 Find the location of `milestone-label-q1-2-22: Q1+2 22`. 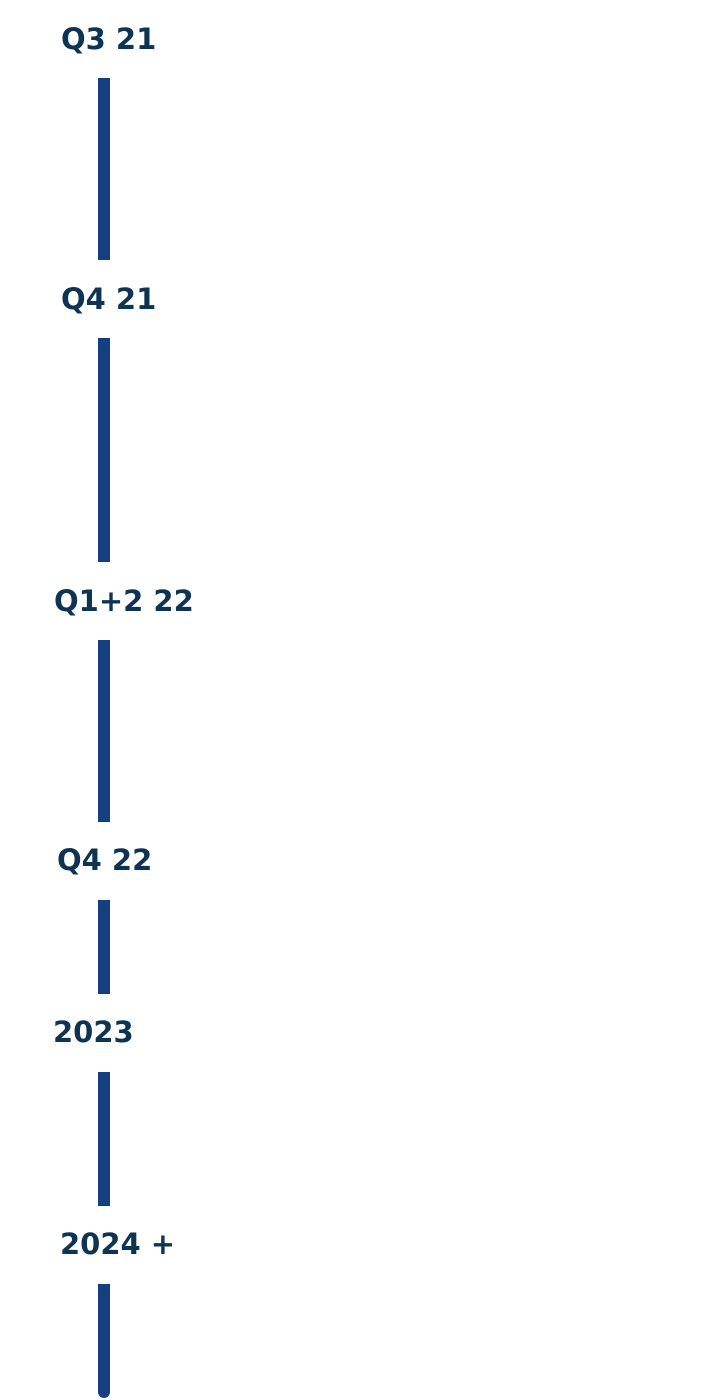

milestone-label-q1-2-22: Q1+2 22 is located at coordinates (124, 601).